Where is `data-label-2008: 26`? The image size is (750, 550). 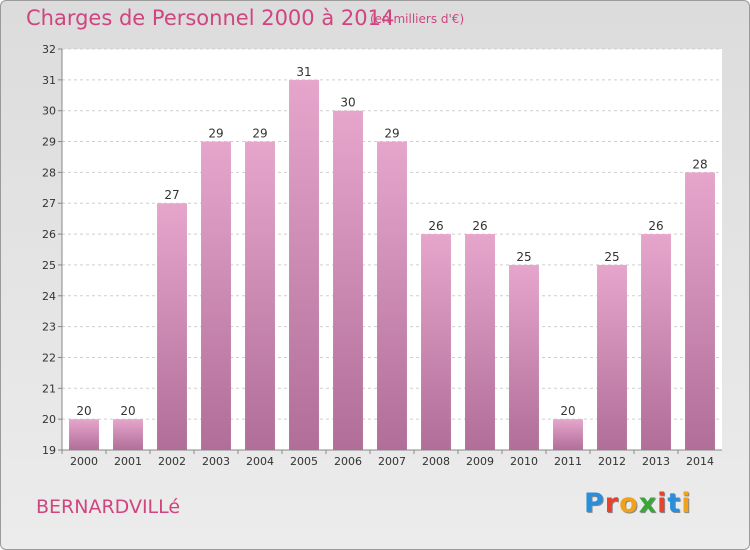 data-label-2008: 26 is located at coordinates (435, 226).